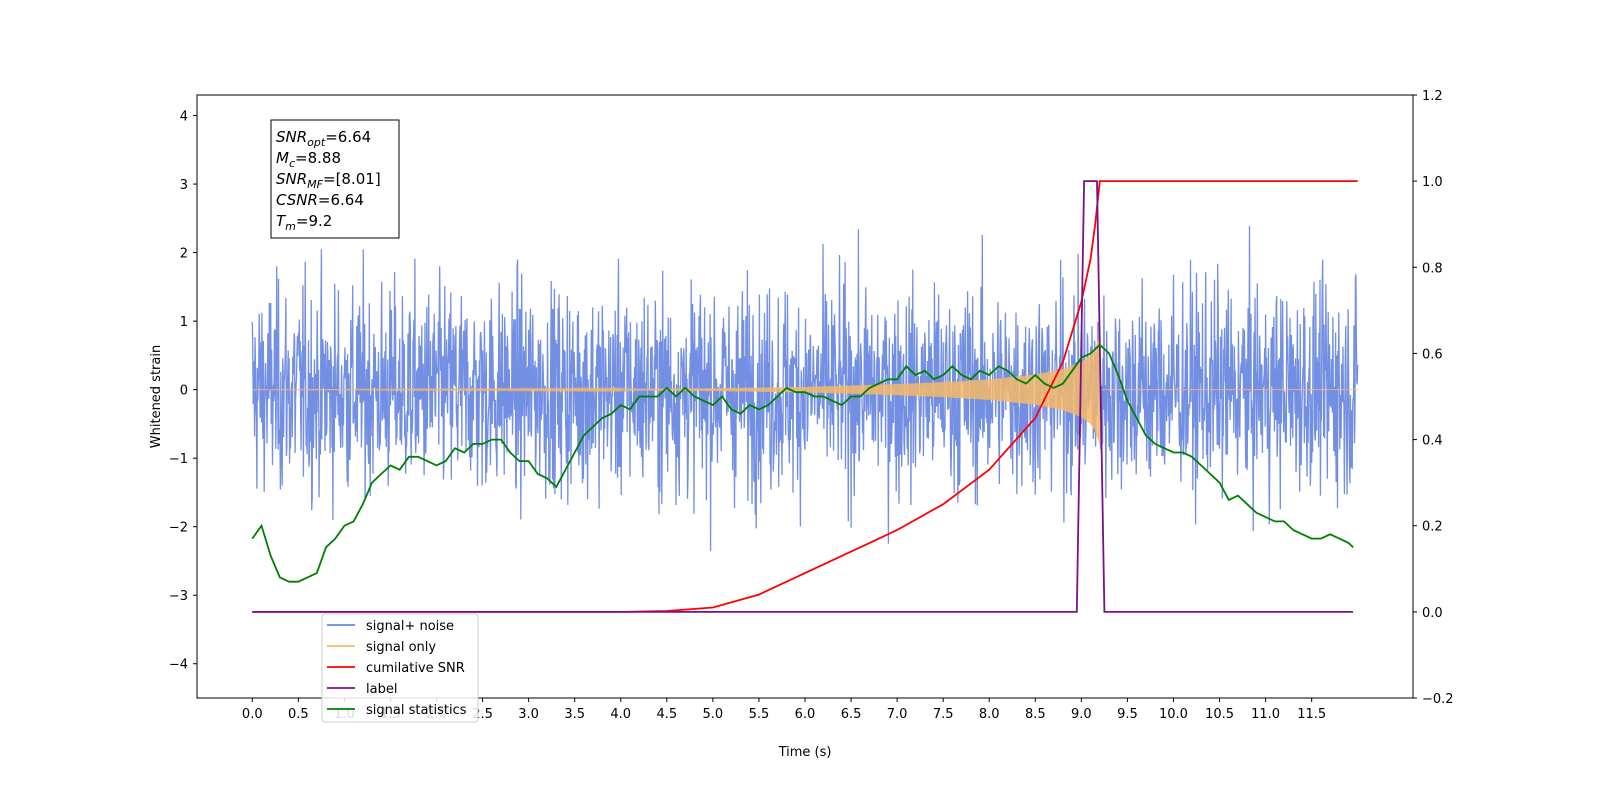 The image size is (1600, 800). Describe the element at coordinates (1432, 354) in the screenshot. I see `y-right-tick-label: 0.6` at that location.